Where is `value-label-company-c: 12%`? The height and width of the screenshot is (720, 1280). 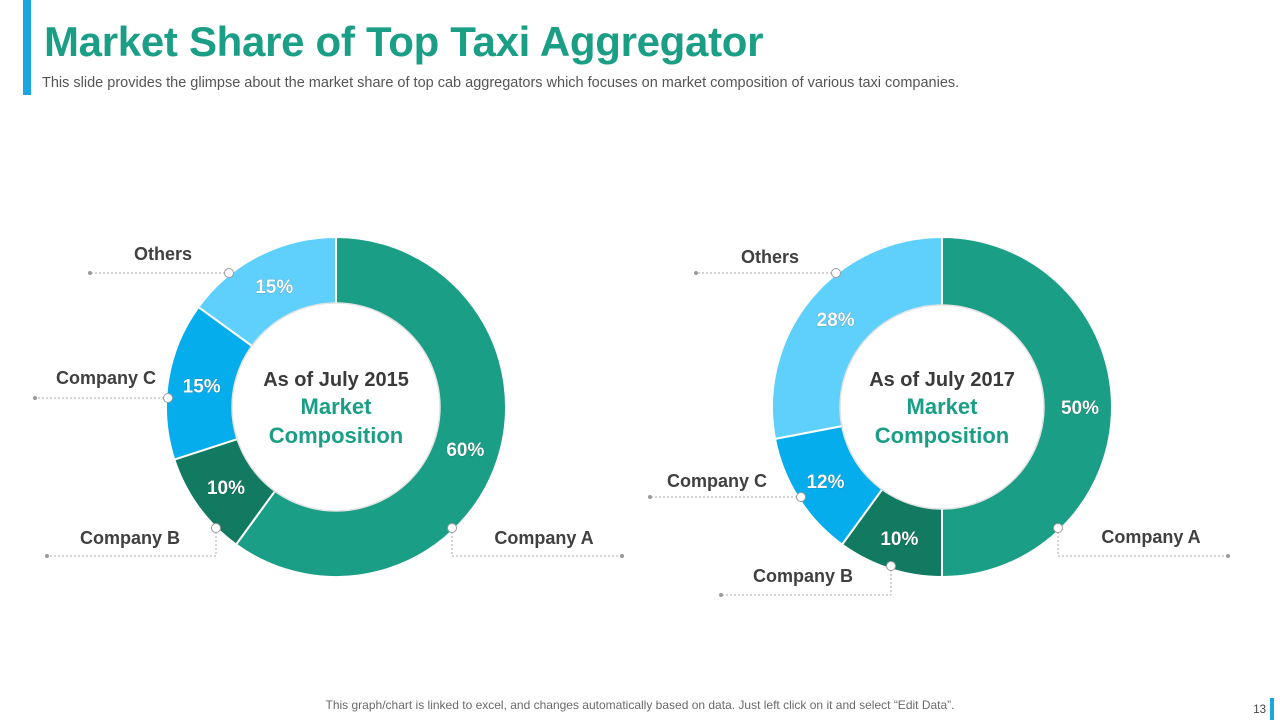
value-label-company-c: 12% is located at coordinates (825, 482).